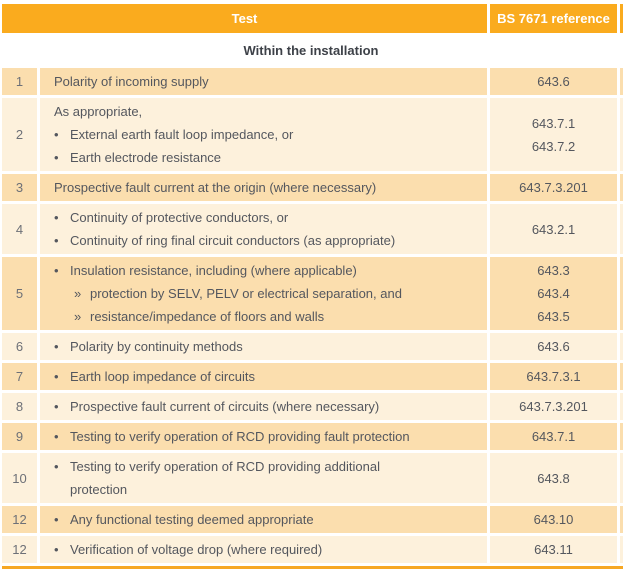 Image resolution: width=623 pixels, height=579 pixels. What do you see at coordinates (179, 217) in the screenshot?
I see `test-text: Continuity of protective conductors, or` at bounding box center [179, 217].